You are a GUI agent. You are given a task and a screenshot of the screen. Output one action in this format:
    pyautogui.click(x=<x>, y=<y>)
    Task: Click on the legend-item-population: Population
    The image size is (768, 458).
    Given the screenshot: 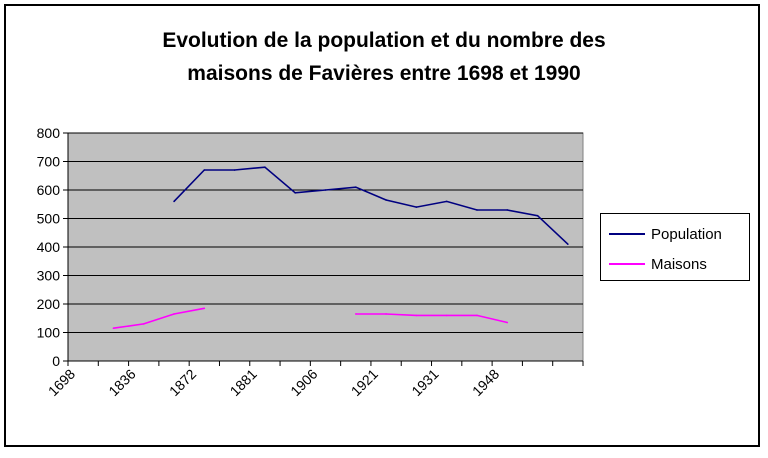 What is the action you would take?
    pyautogui.click(x=665, y=234)
    